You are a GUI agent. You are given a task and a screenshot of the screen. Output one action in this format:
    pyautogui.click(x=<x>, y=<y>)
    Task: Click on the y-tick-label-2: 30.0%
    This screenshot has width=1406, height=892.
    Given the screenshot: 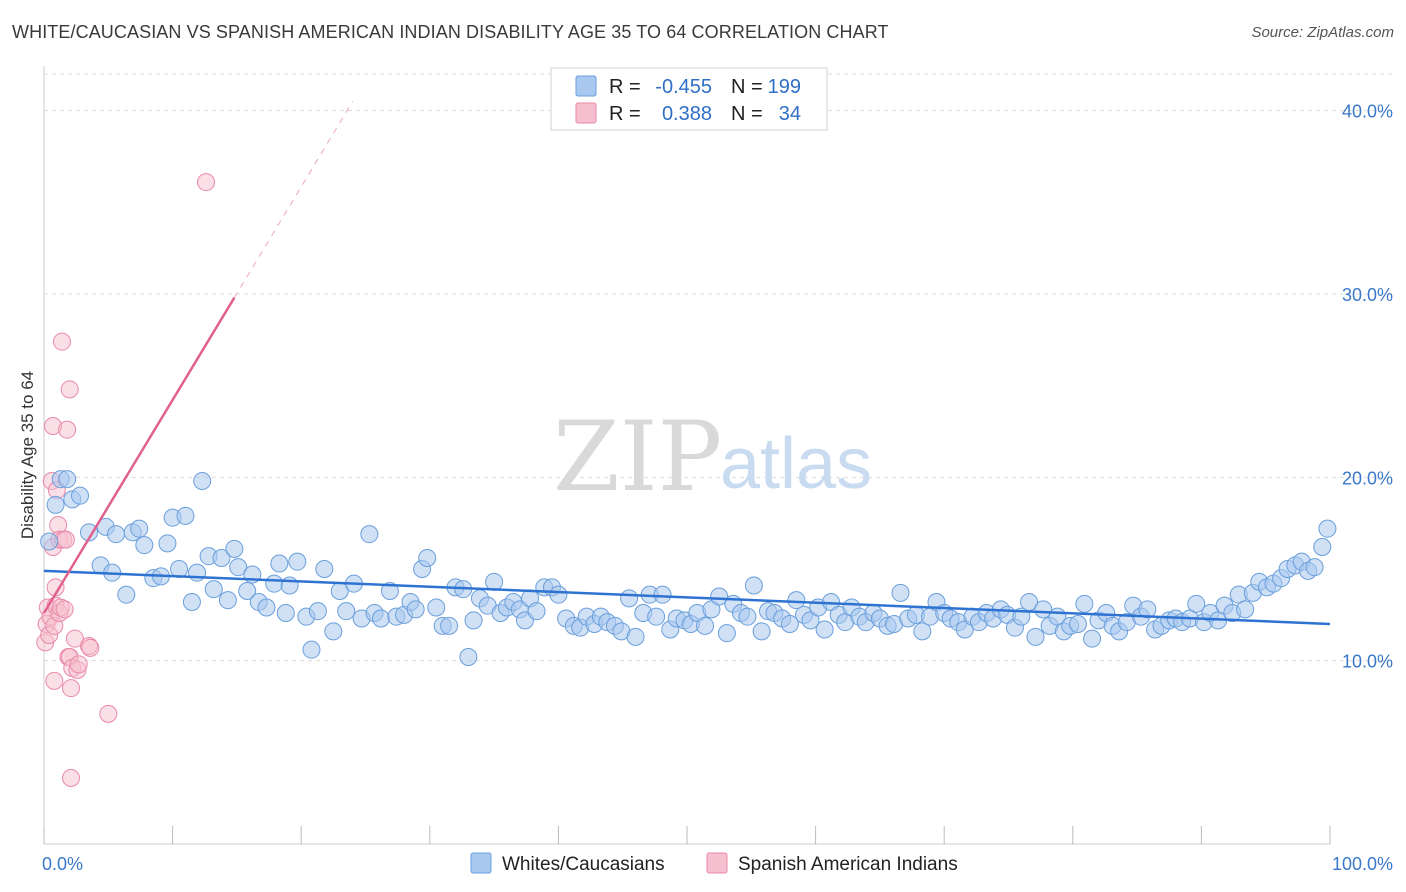 What is the action you would take?
    pyautogui.click(x=1367, y=295)
    